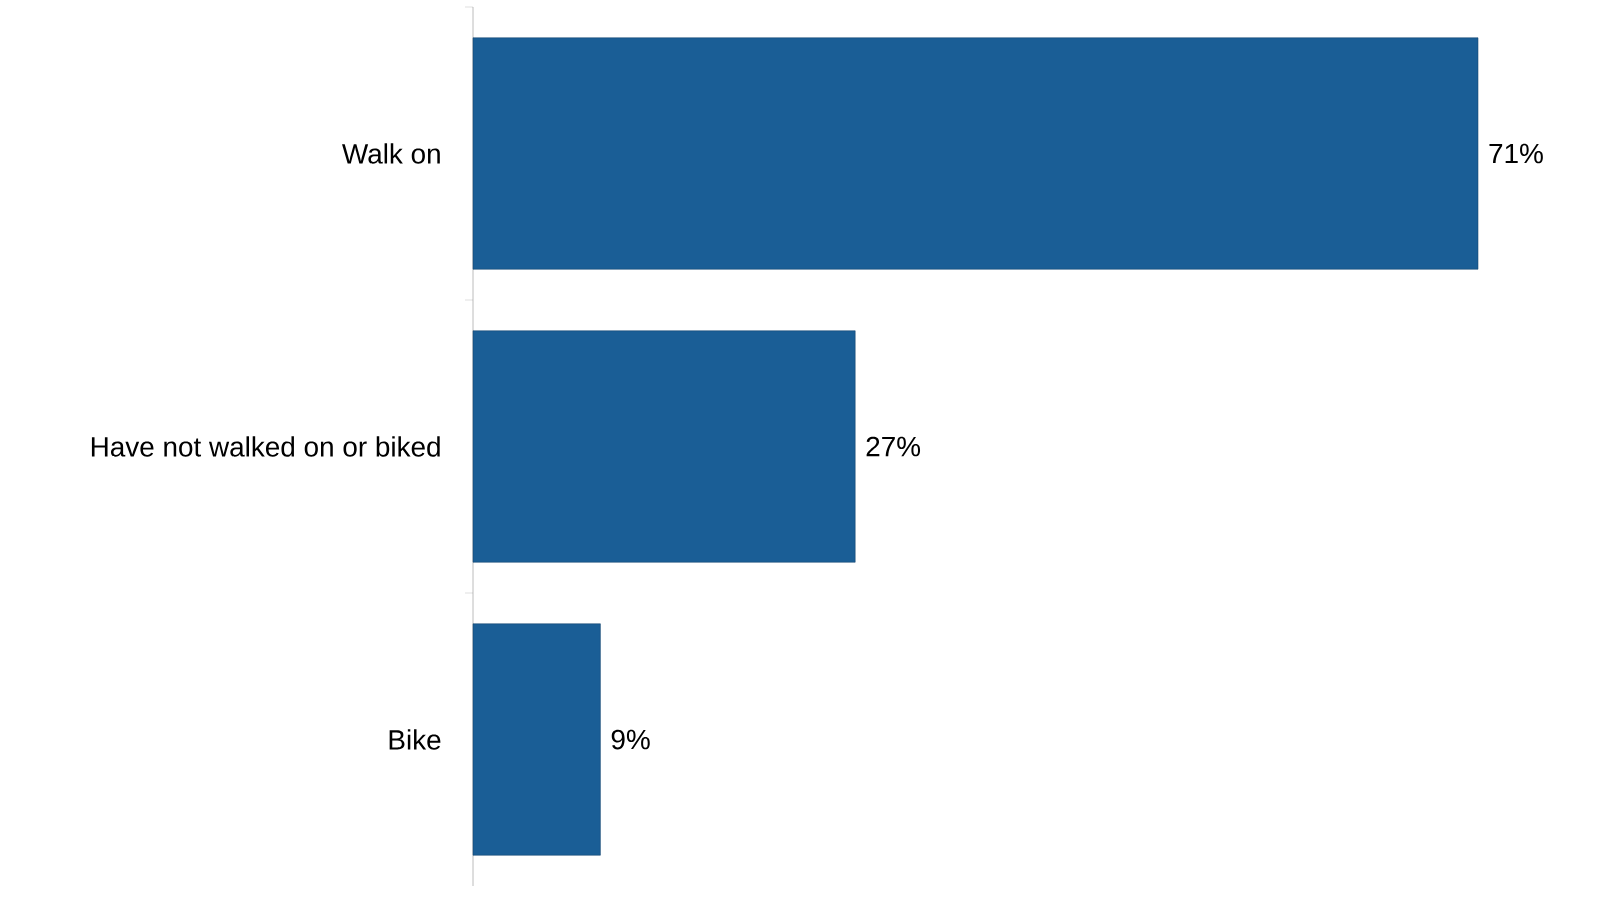  Describe the element at coordinates (1516, 153) in the screenshot. I see `data-label: 71%` at that location.